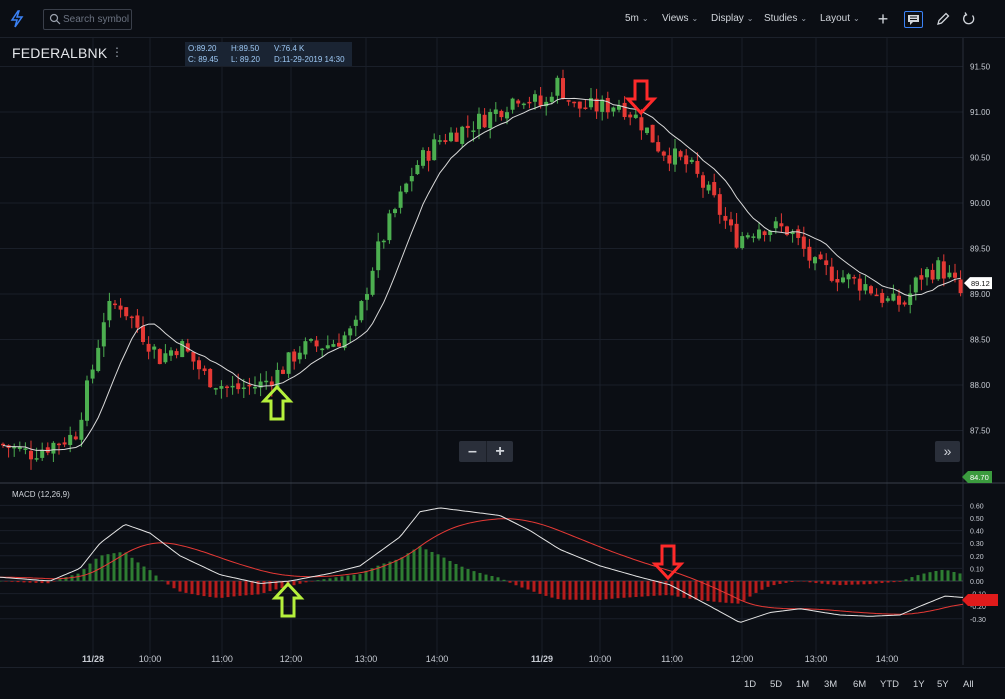 This screenshot has width=1005, height=699. Describe the element at coordinates (943, 684) in the screenshot. I see `range-button-5y: 5Y` at that location.